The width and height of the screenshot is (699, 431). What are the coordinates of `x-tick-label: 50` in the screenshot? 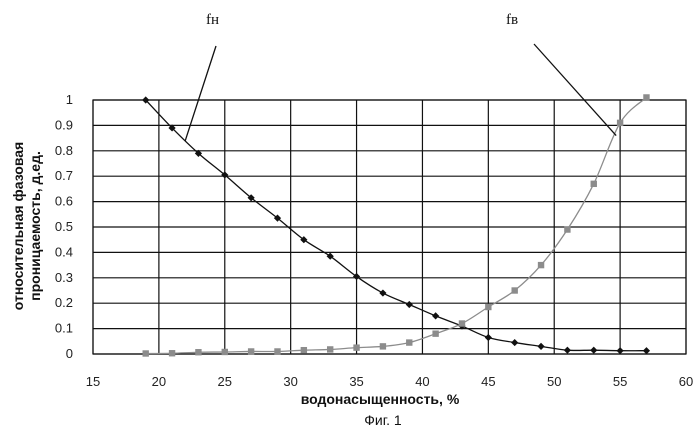 It's located at (554, 381).